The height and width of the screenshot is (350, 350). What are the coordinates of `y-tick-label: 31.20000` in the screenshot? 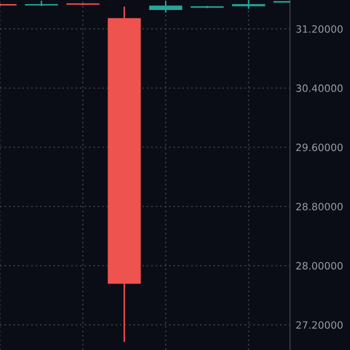 It's located at (319, 29).